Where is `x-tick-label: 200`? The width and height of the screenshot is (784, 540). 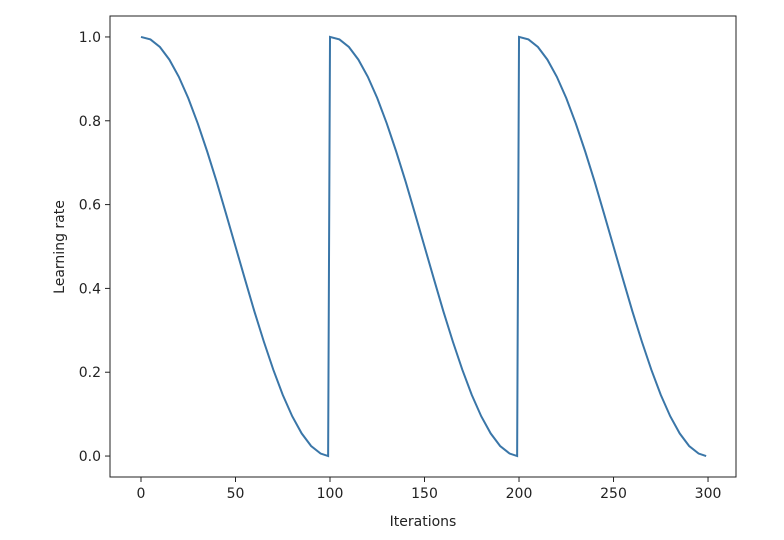
x-tick-label: 200 is located at coordinates (519, 494).